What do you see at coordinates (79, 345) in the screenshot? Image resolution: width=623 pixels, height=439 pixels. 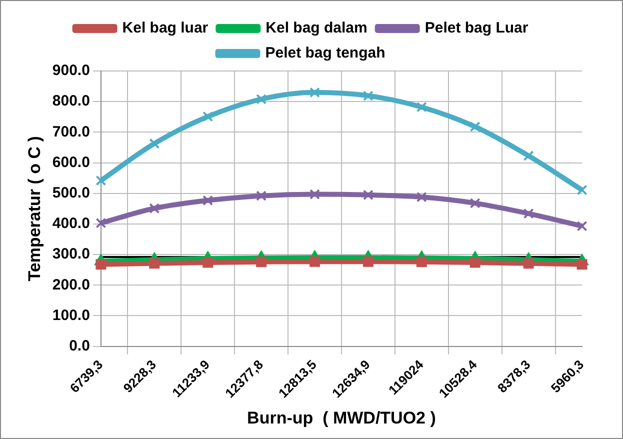 I see `y-tick-label: 0.0` at bounding box center [79, 345].